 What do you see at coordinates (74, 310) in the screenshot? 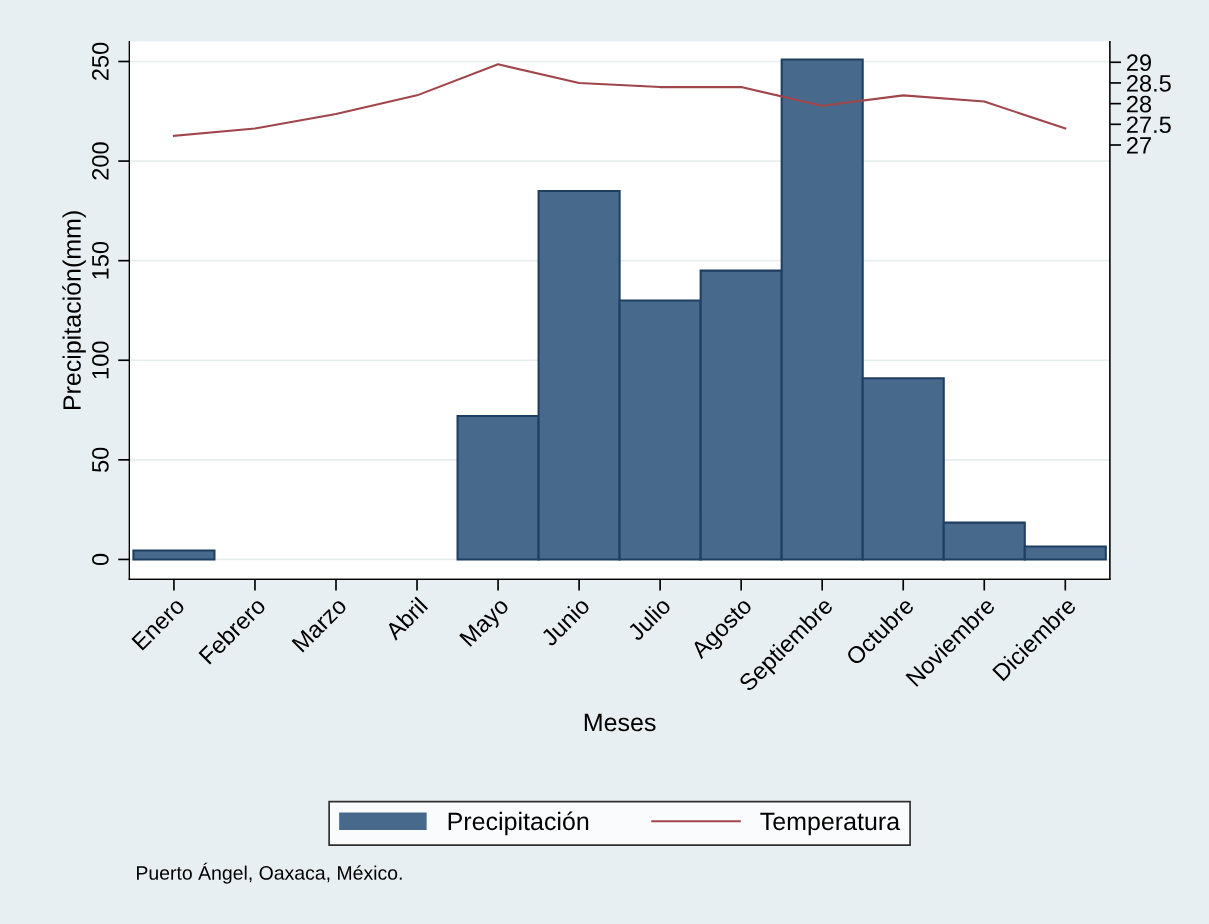
I see `y-axis-title: Precipitación(mm)` at bounding box center [74, 310].